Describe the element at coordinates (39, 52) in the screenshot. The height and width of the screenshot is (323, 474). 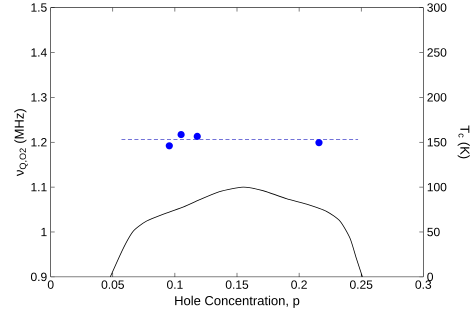
I see `y-tick-label: 1.4` at that location.